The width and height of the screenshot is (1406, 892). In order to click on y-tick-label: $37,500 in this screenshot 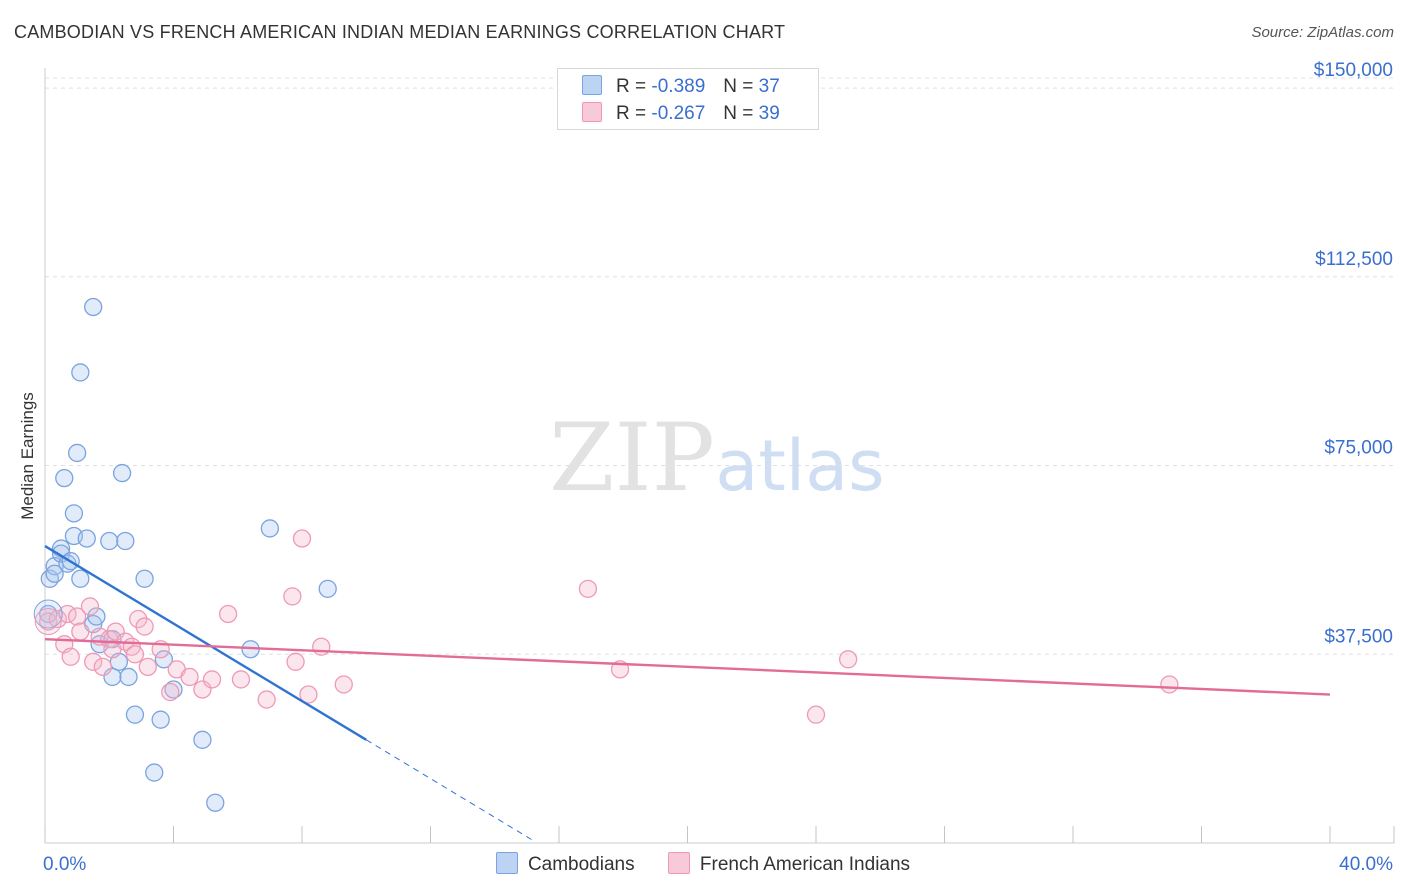, I will do `click(1358, 636)`.